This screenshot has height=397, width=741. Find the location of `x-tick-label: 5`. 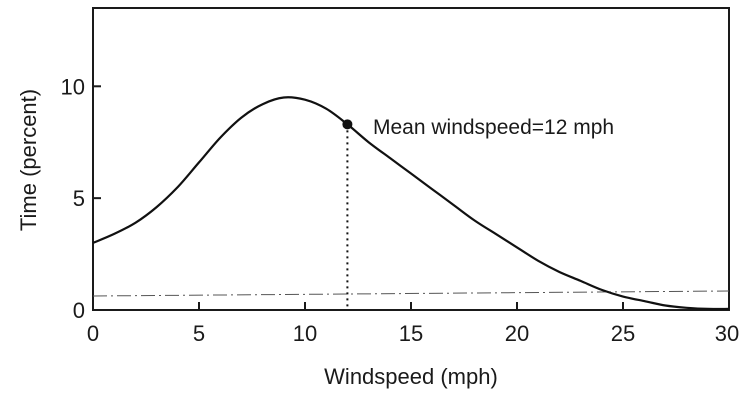

x-tick-label: 5 is located at coordinates (199, 333).